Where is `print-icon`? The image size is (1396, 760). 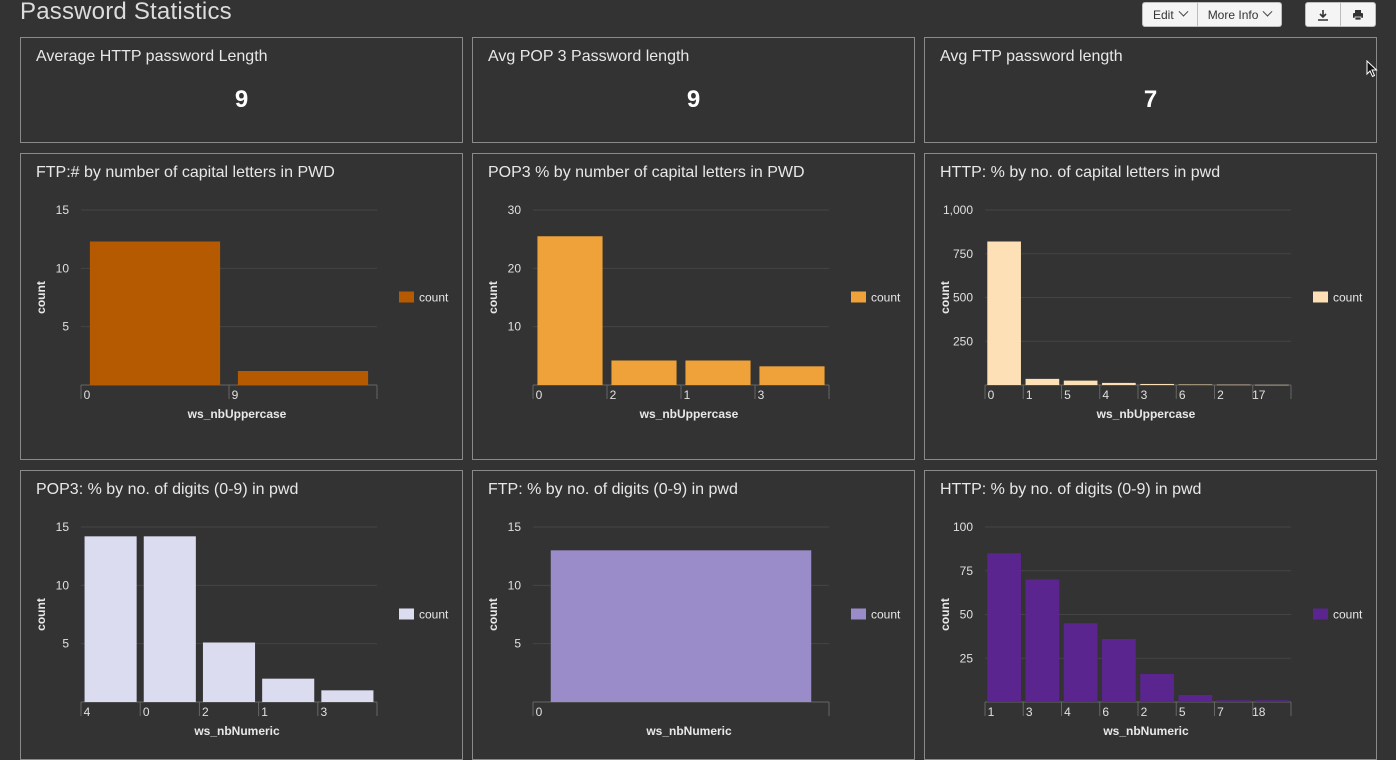 print-icon is located at coordinates (1358, 14).